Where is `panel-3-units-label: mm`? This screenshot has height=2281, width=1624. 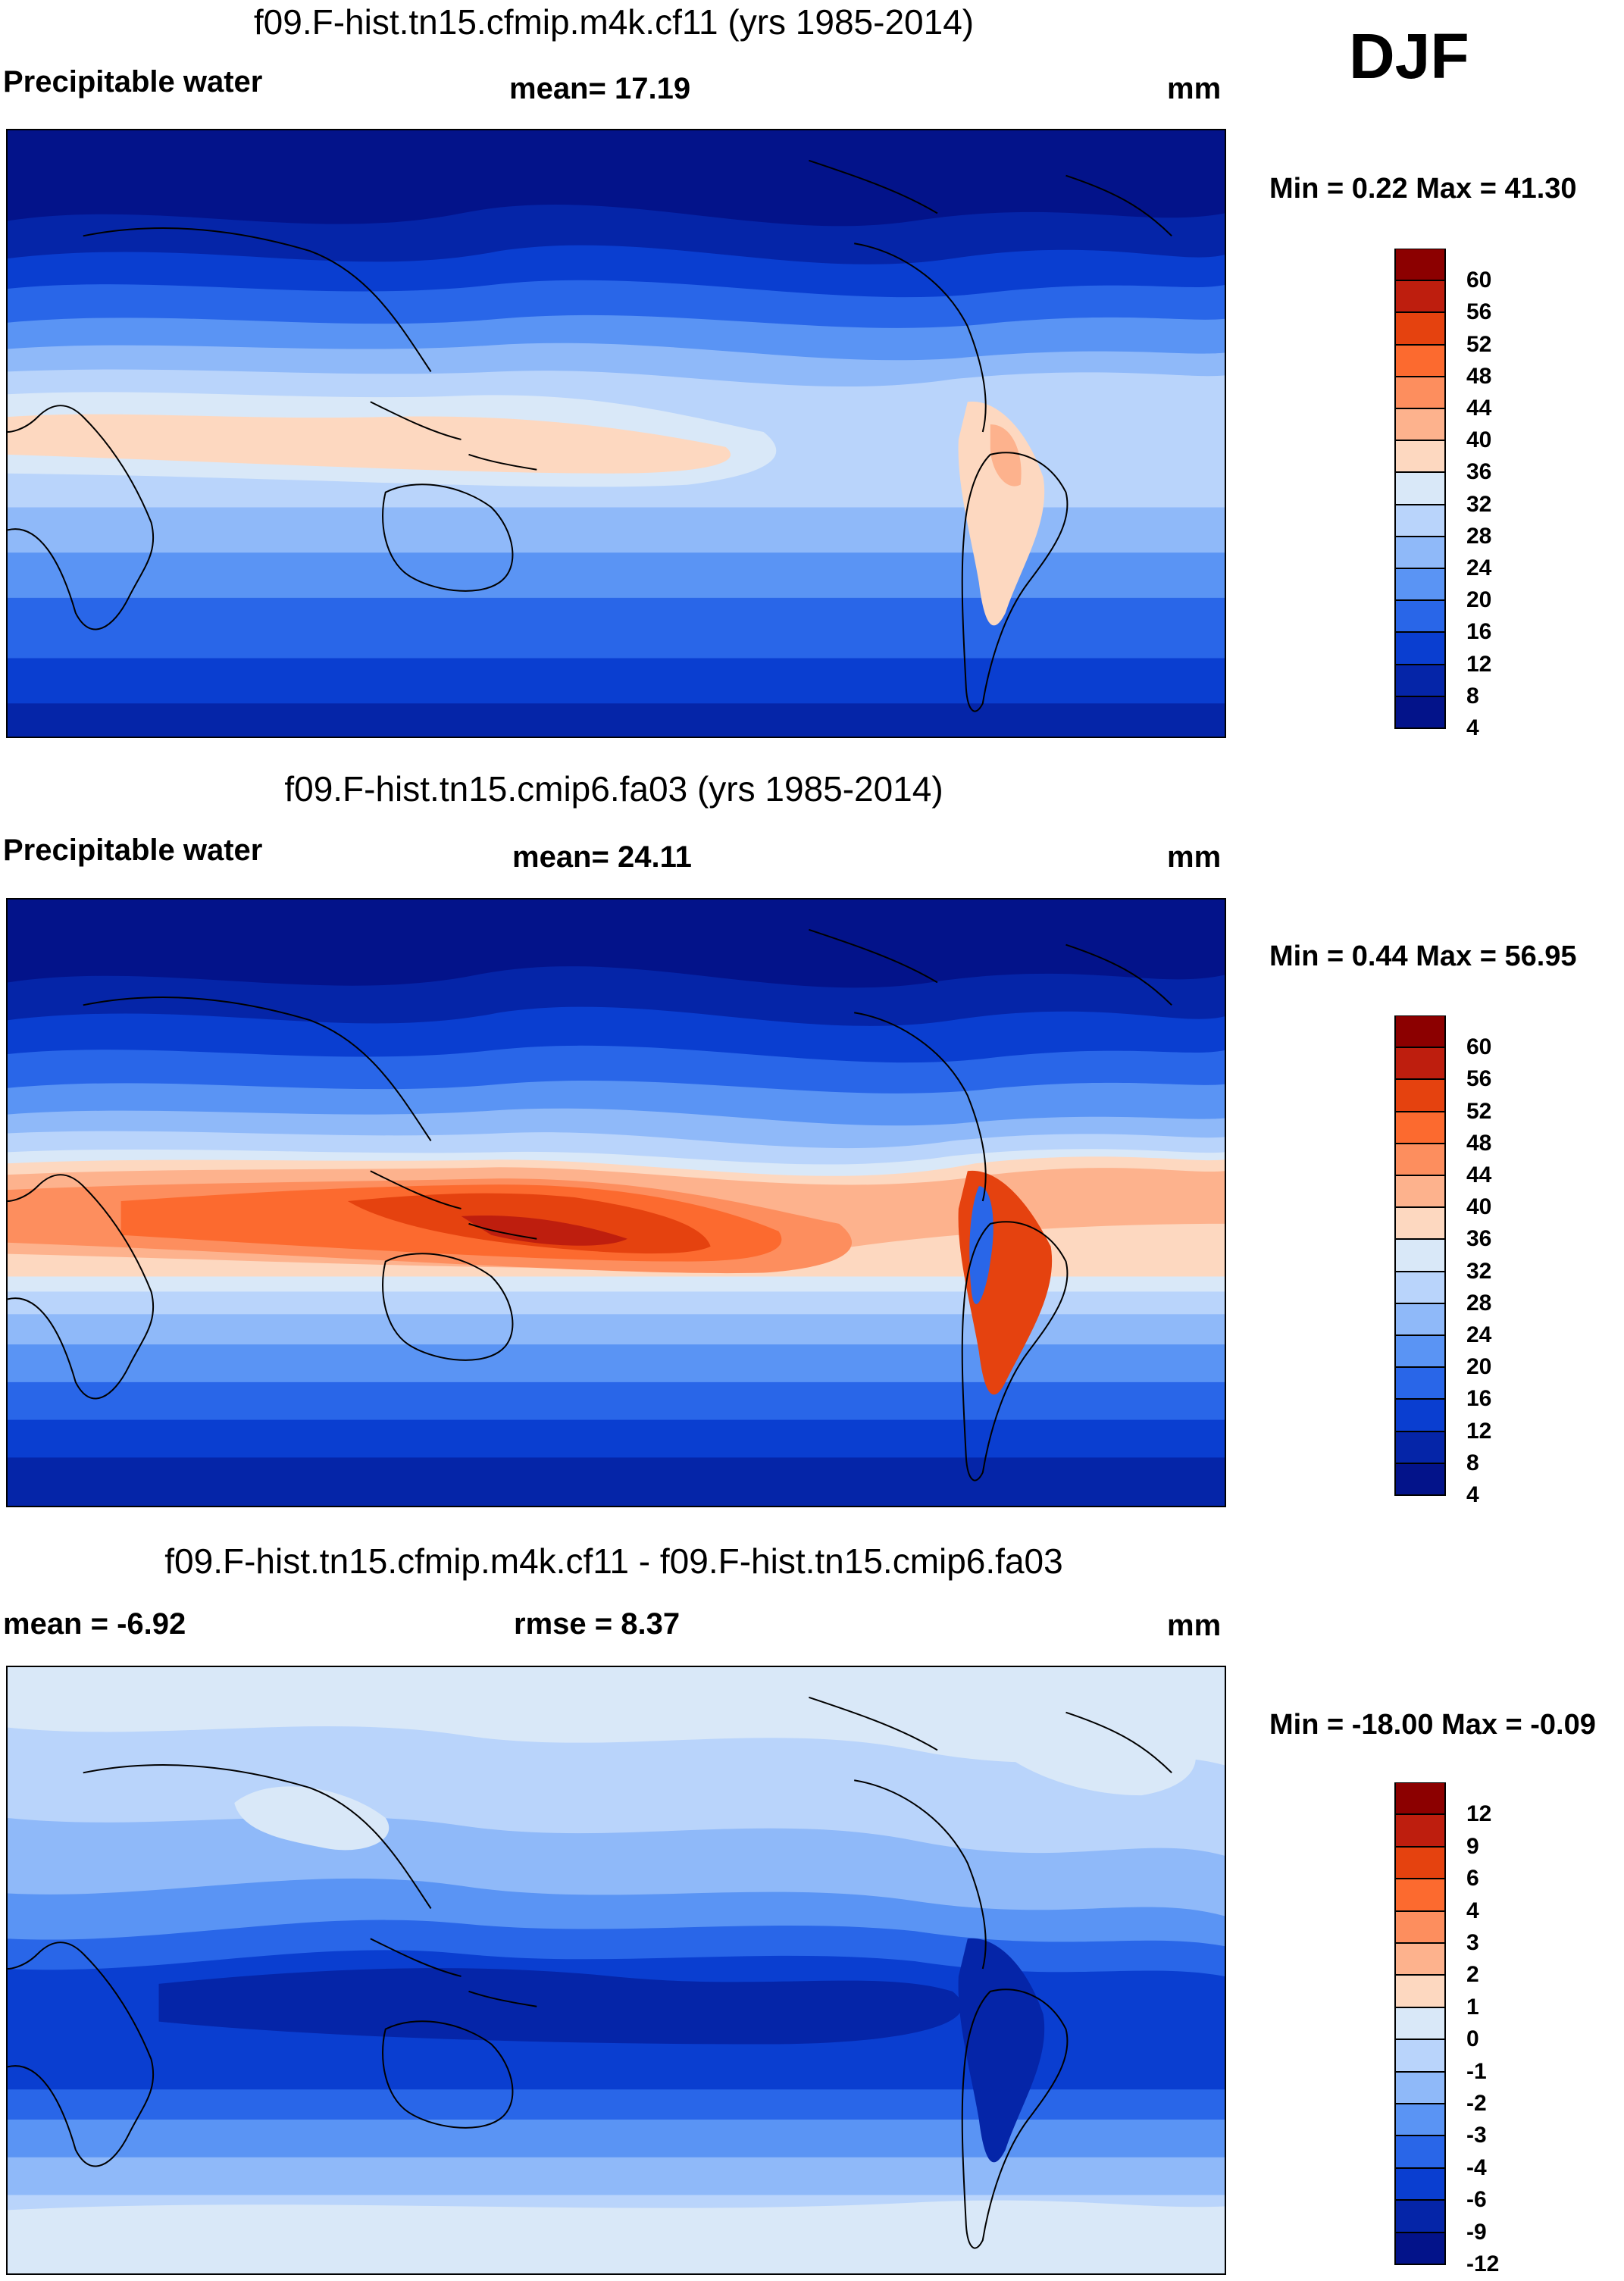
panel-3-units-label: mm is located at coordinates (1194, 1625).